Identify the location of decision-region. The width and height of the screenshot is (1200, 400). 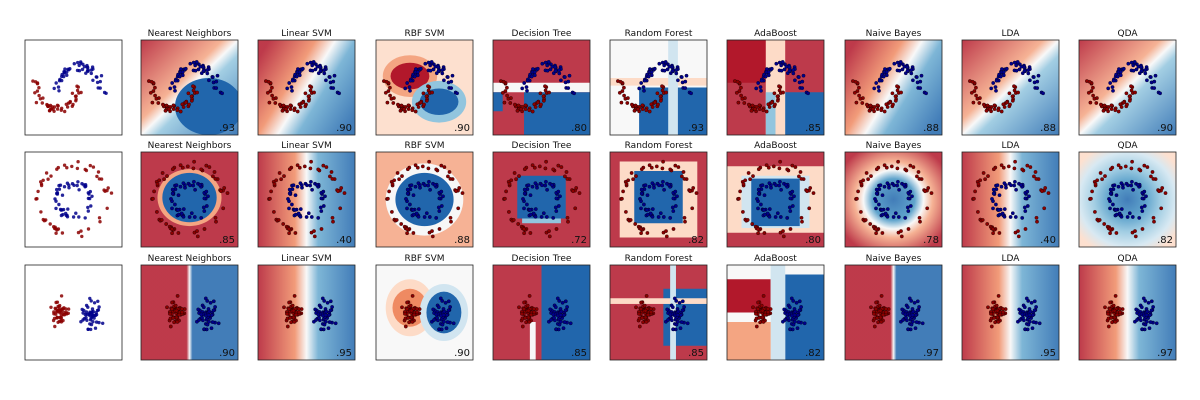
(532, 341).